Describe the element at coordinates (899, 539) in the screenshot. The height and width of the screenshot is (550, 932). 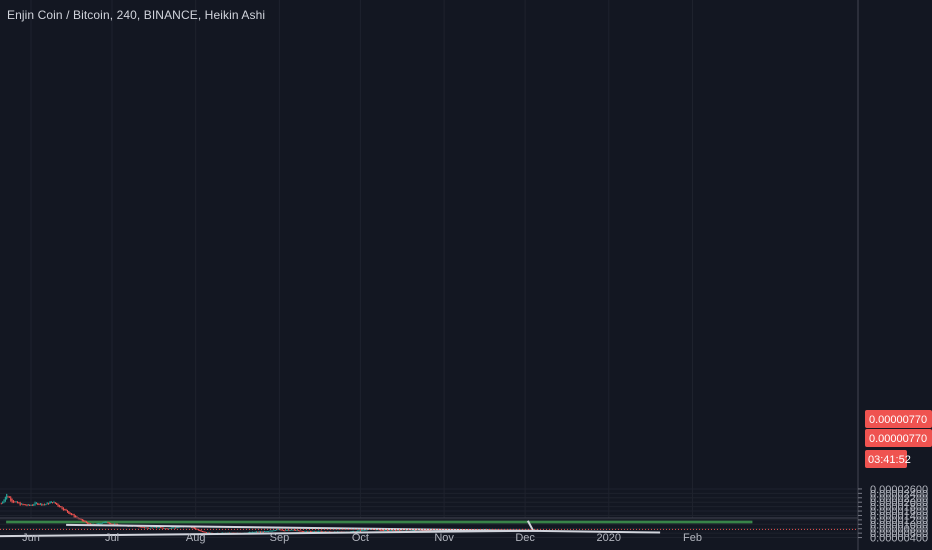
I see `y-tick-label: 0.00000400` at that location.